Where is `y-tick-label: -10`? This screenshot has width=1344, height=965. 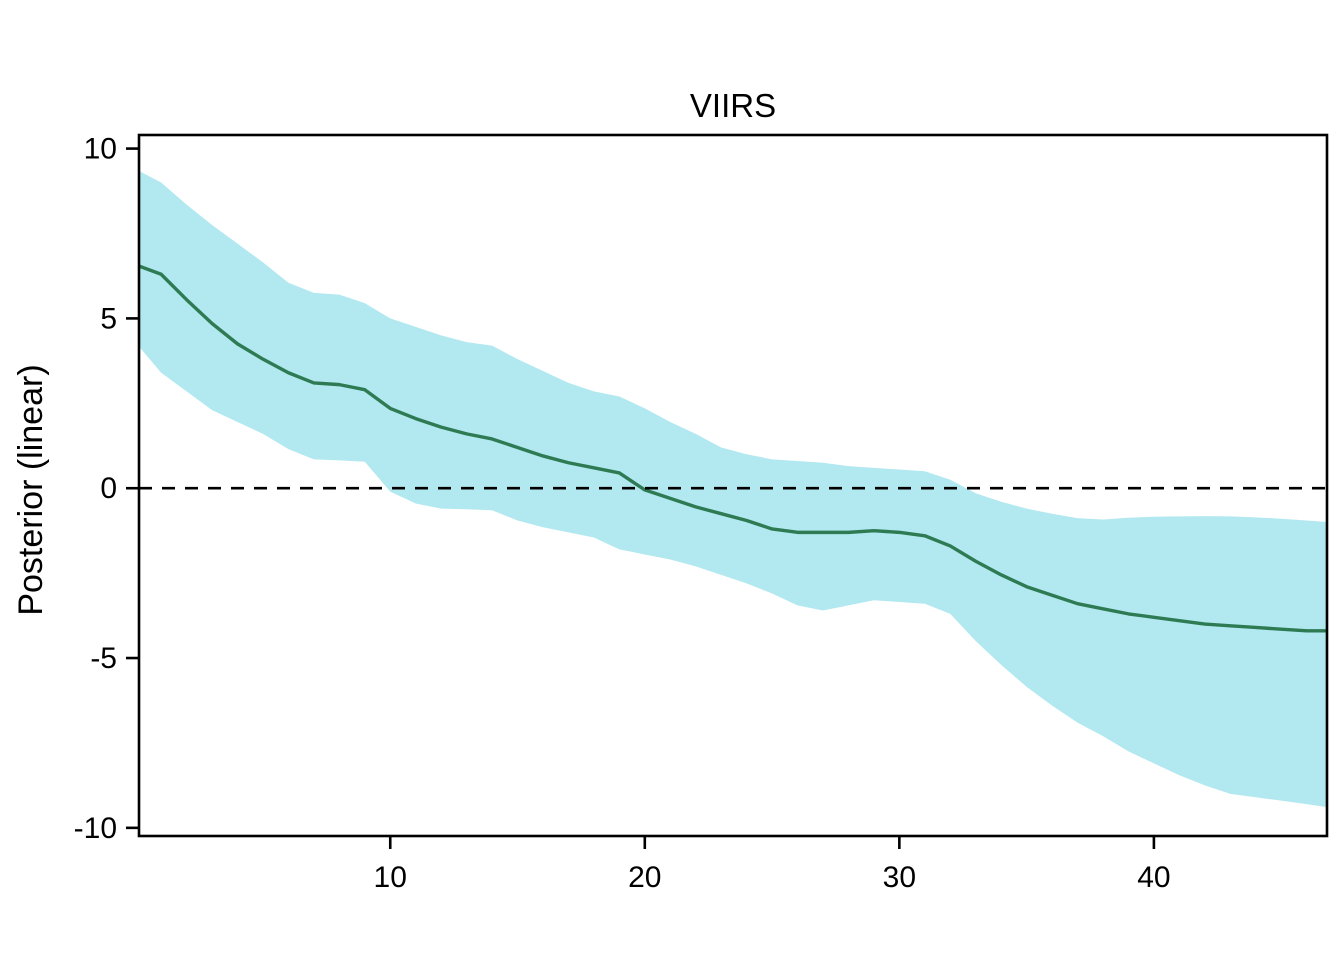
y-tick-label: -10 is located at coordinates (95, 828).